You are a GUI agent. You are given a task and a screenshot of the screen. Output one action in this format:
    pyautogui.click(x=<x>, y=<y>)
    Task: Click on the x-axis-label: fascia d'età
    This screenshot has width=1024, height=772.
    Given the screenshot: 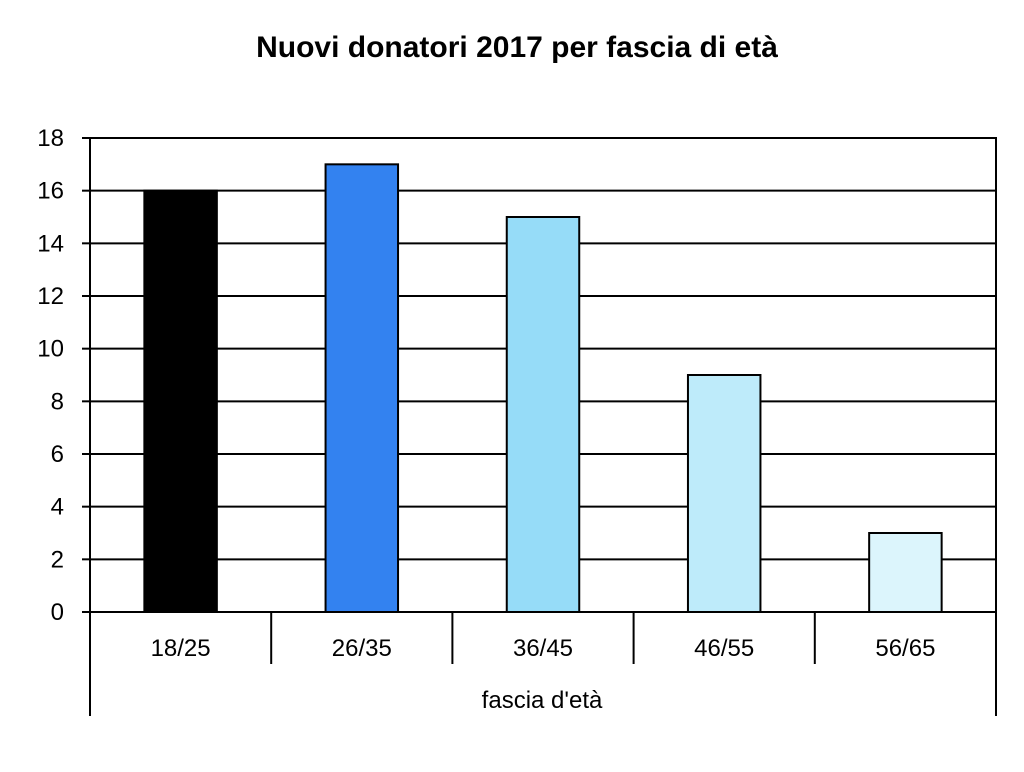 What is the action you would take?
    pyautogui.click(x=542, y=700)
    